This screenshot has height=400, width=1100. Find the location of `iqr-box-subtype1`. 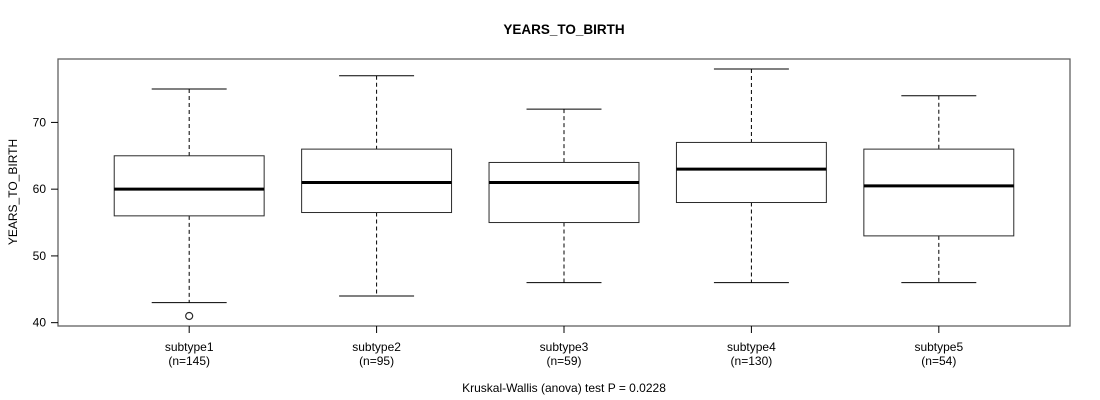

iqr-box-subtype1 is located at coordinates (189, 186).